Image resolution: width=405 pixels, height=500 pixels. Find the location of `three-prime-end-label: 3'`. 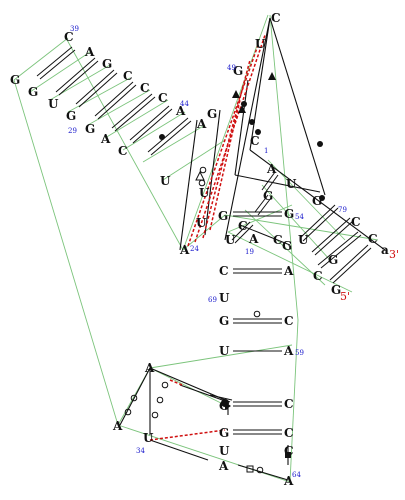

three-prime-end-label: 3' is located at coordinates (394, 254).